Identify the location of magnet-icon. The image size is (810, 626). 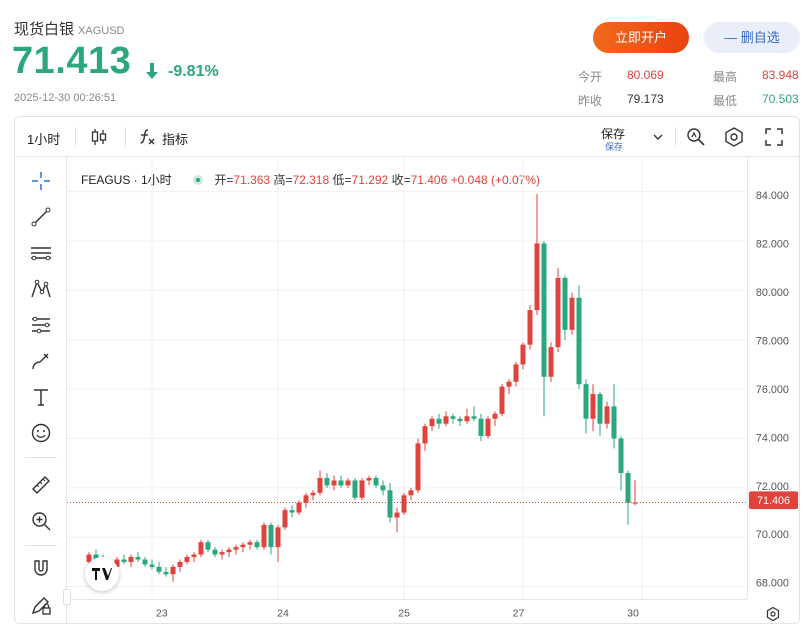
(41, 569).